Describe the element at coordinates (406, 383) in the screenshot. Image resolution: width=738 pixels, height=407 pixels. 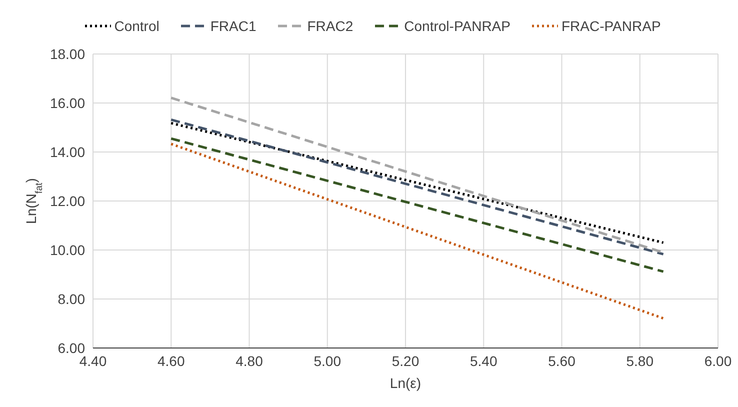
I see `x-axis-title: Ln(ε)` at that location.